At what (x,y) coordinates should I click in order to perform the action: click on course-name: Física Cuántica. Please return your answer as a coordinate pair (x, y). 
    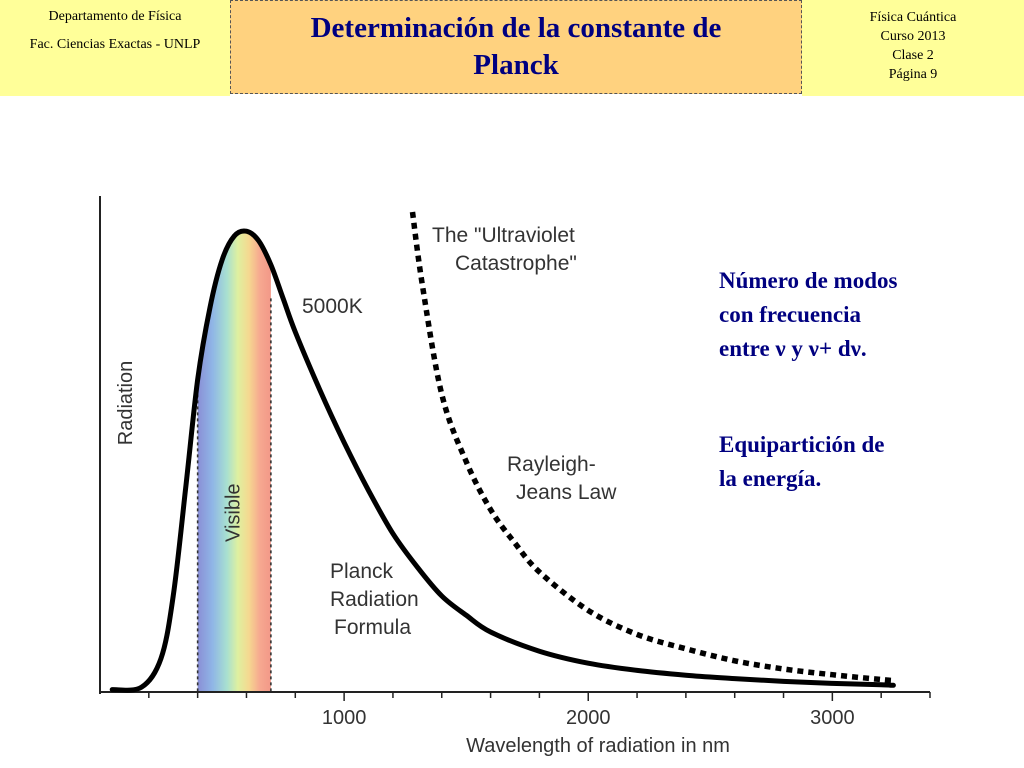
    Looking at the image, I should click on (913, 17).